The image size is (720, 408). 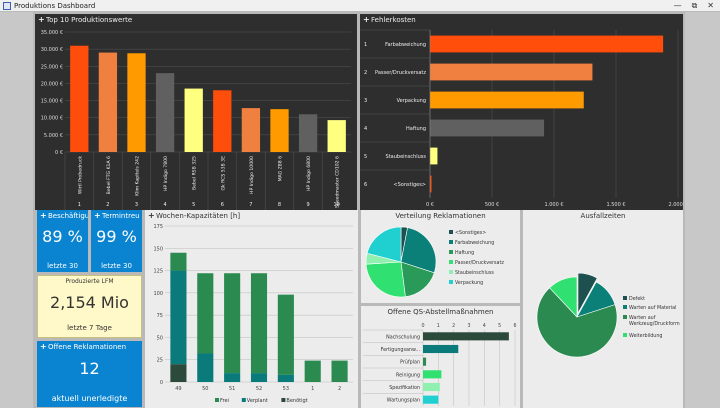 I want to click on category-number: 5, so click(x=193, y=205).